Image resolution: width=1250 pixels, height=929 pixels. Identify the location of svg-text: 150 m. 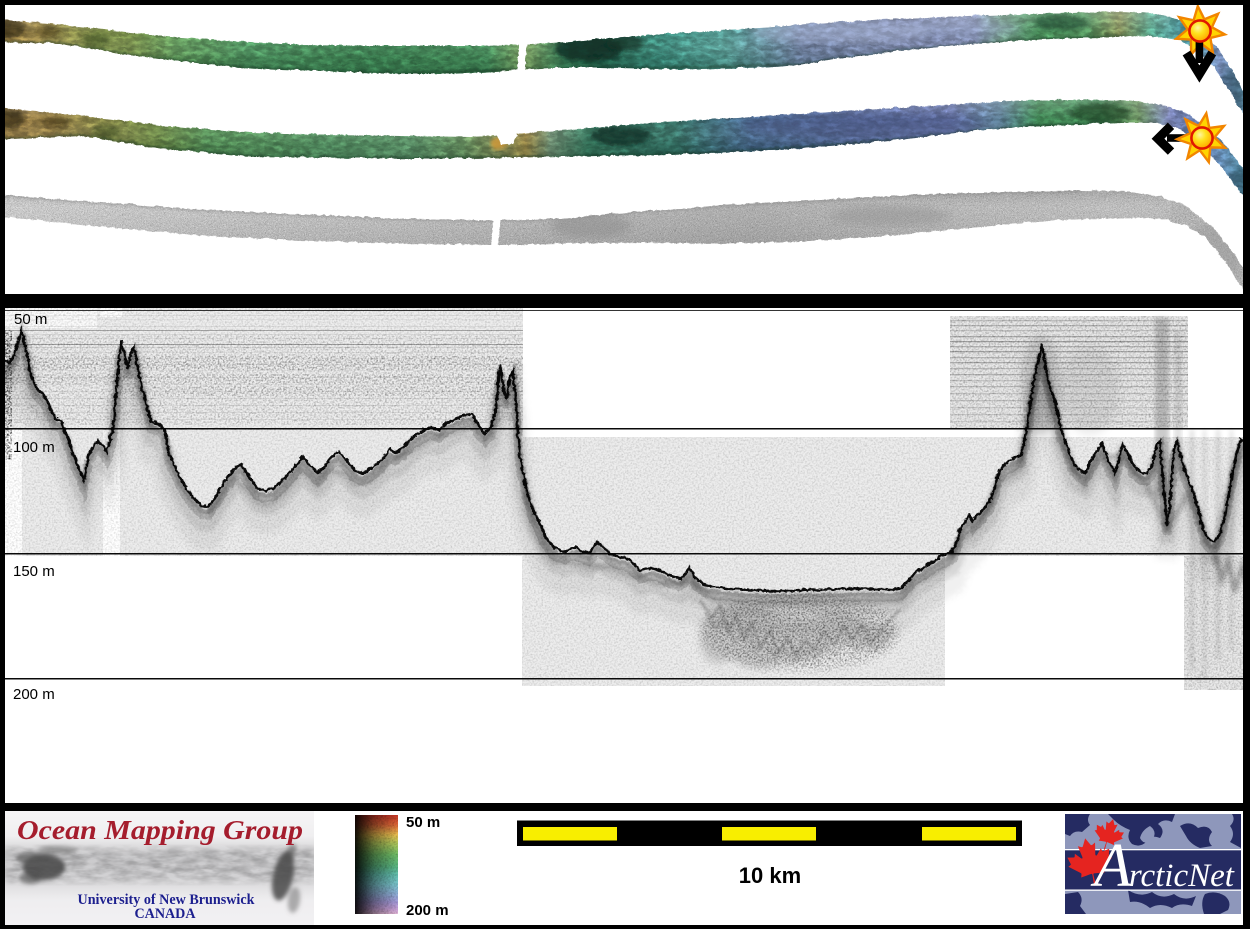
(34, 571).